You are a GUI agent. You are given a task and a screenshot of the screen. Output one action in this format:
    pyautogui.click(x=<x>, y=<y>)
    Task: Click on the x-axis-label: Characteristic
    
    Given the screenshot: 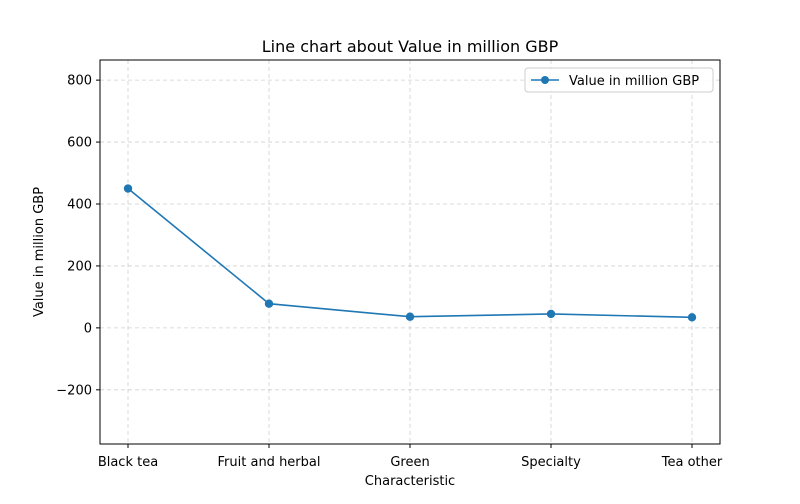 What is the action you would take?
    pyautogui.click(x=410, y=481)
    